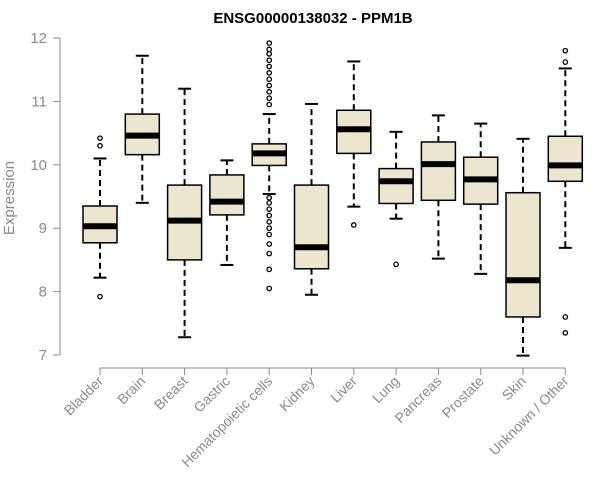  Describe the element at coordinates (39, 101) in the screenshot. I see `y-tick-label: 11` at that location.